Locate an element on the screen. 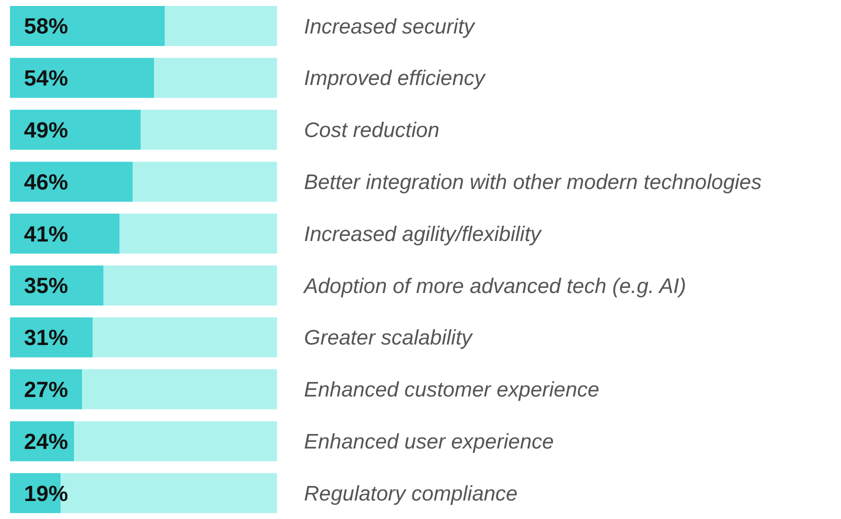 The image size is (841, 519). y-tick-label: Adoption of more advanced tech (e.g. AI) is located at coordinates (494, 286).